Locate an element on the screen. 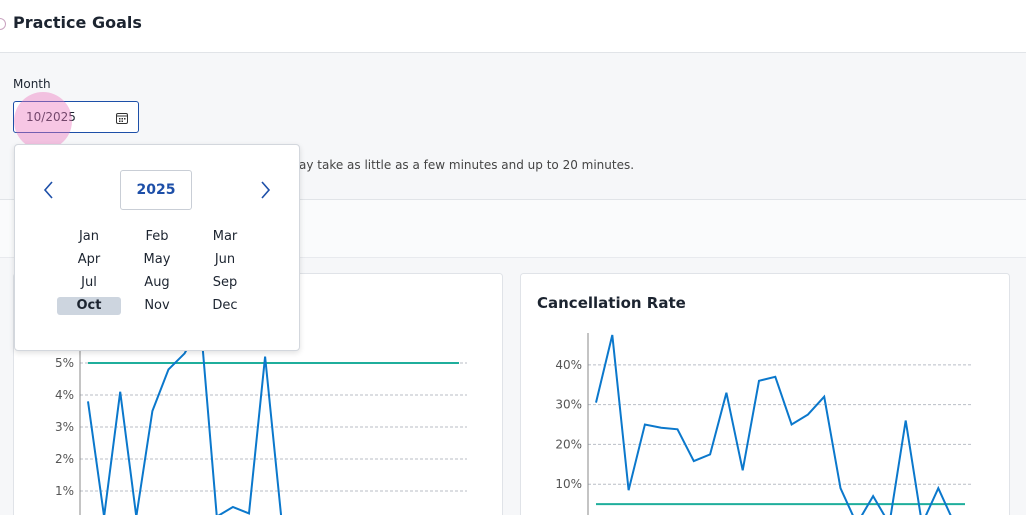 The height and width of the screenshot is (515, 1026). month-option: Jul is located at coordinates (89, 282).